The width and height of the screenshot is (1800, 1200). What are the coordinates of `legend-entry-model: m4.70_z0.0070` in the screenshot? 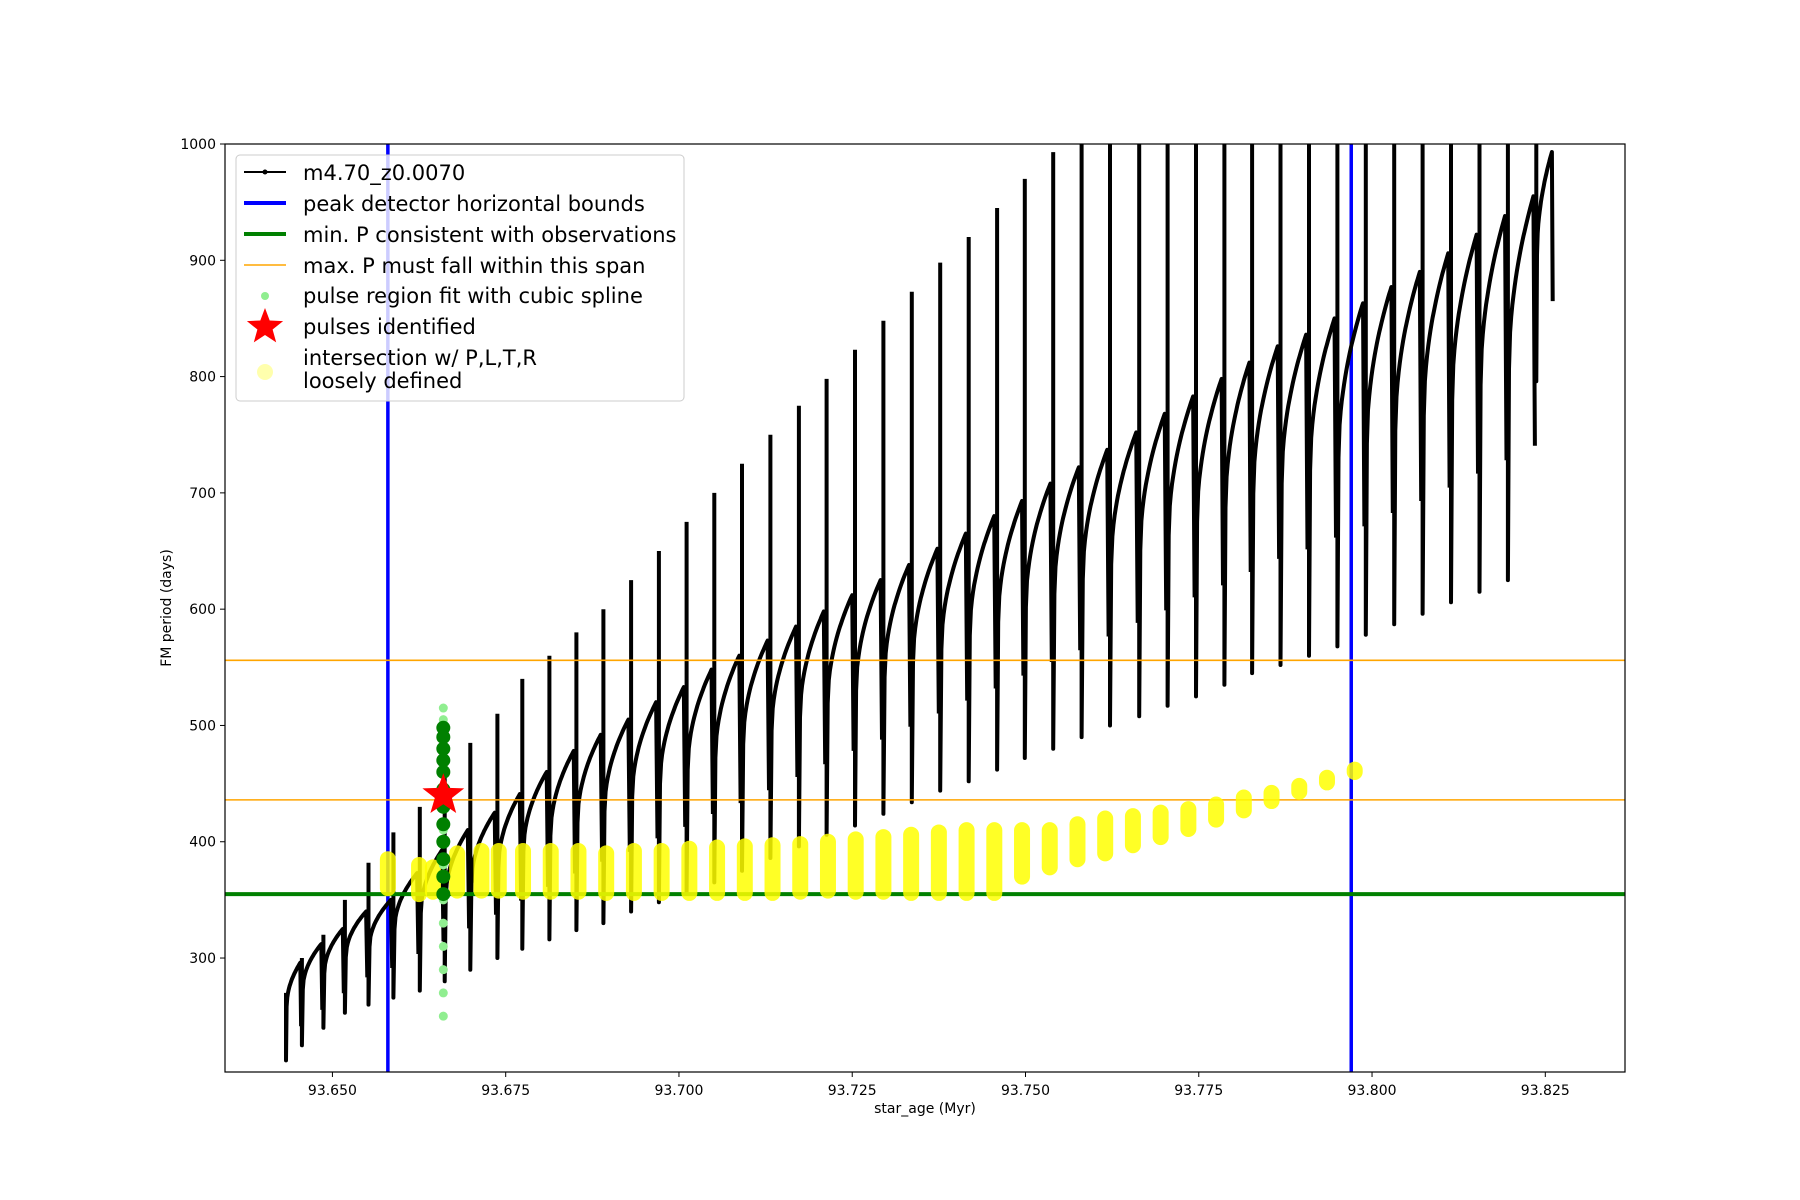 It's located at (354, 173).